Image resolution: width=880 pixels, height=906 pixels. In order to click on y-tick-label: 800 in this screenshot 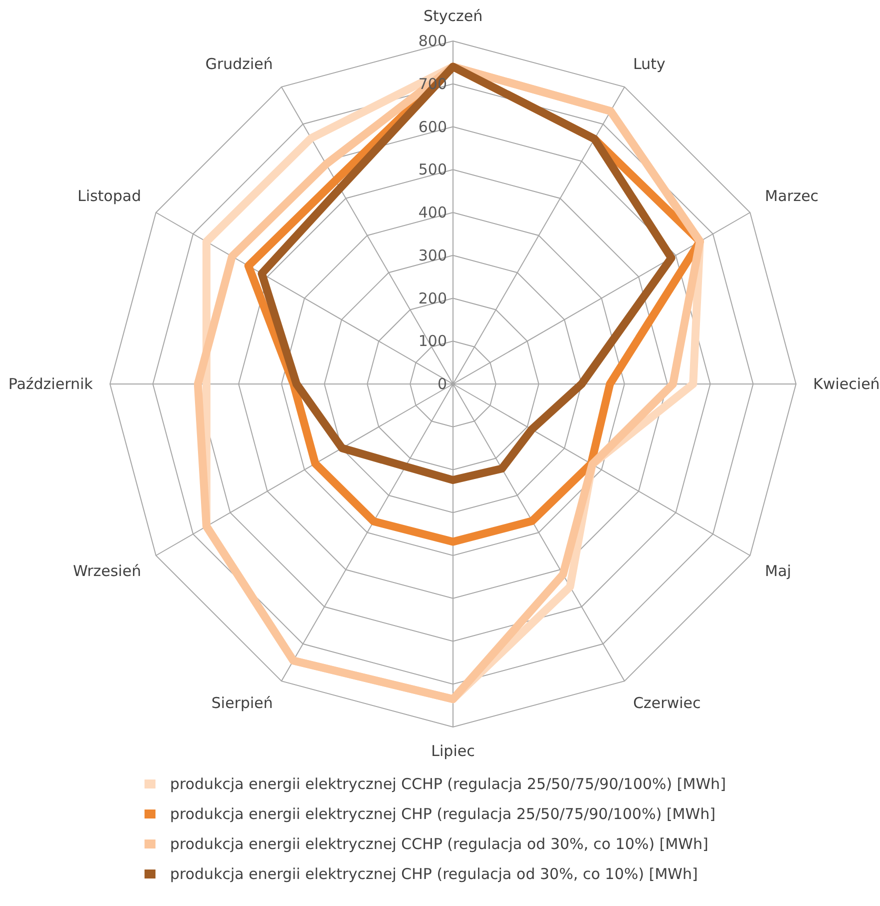, I will do `click(432, 41)`.